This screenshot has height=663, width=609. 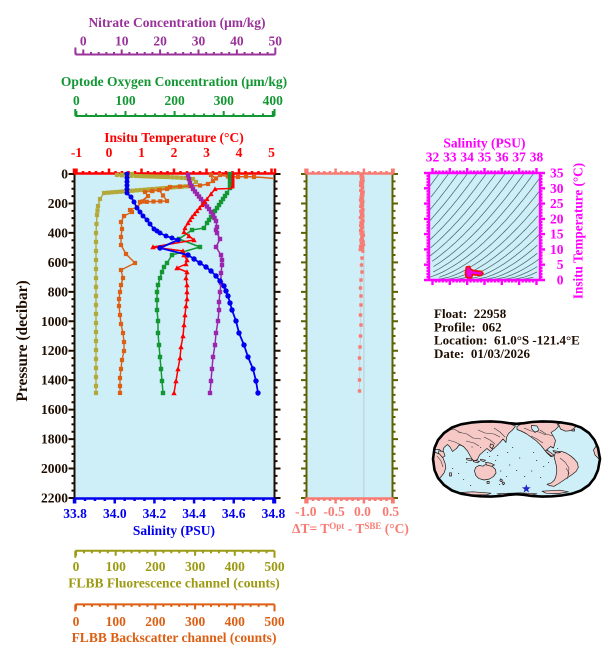 What do you see at coordinates (557, 234) in the screenshot?
I see `svg-text: 15` at bounding box center [557, 234].